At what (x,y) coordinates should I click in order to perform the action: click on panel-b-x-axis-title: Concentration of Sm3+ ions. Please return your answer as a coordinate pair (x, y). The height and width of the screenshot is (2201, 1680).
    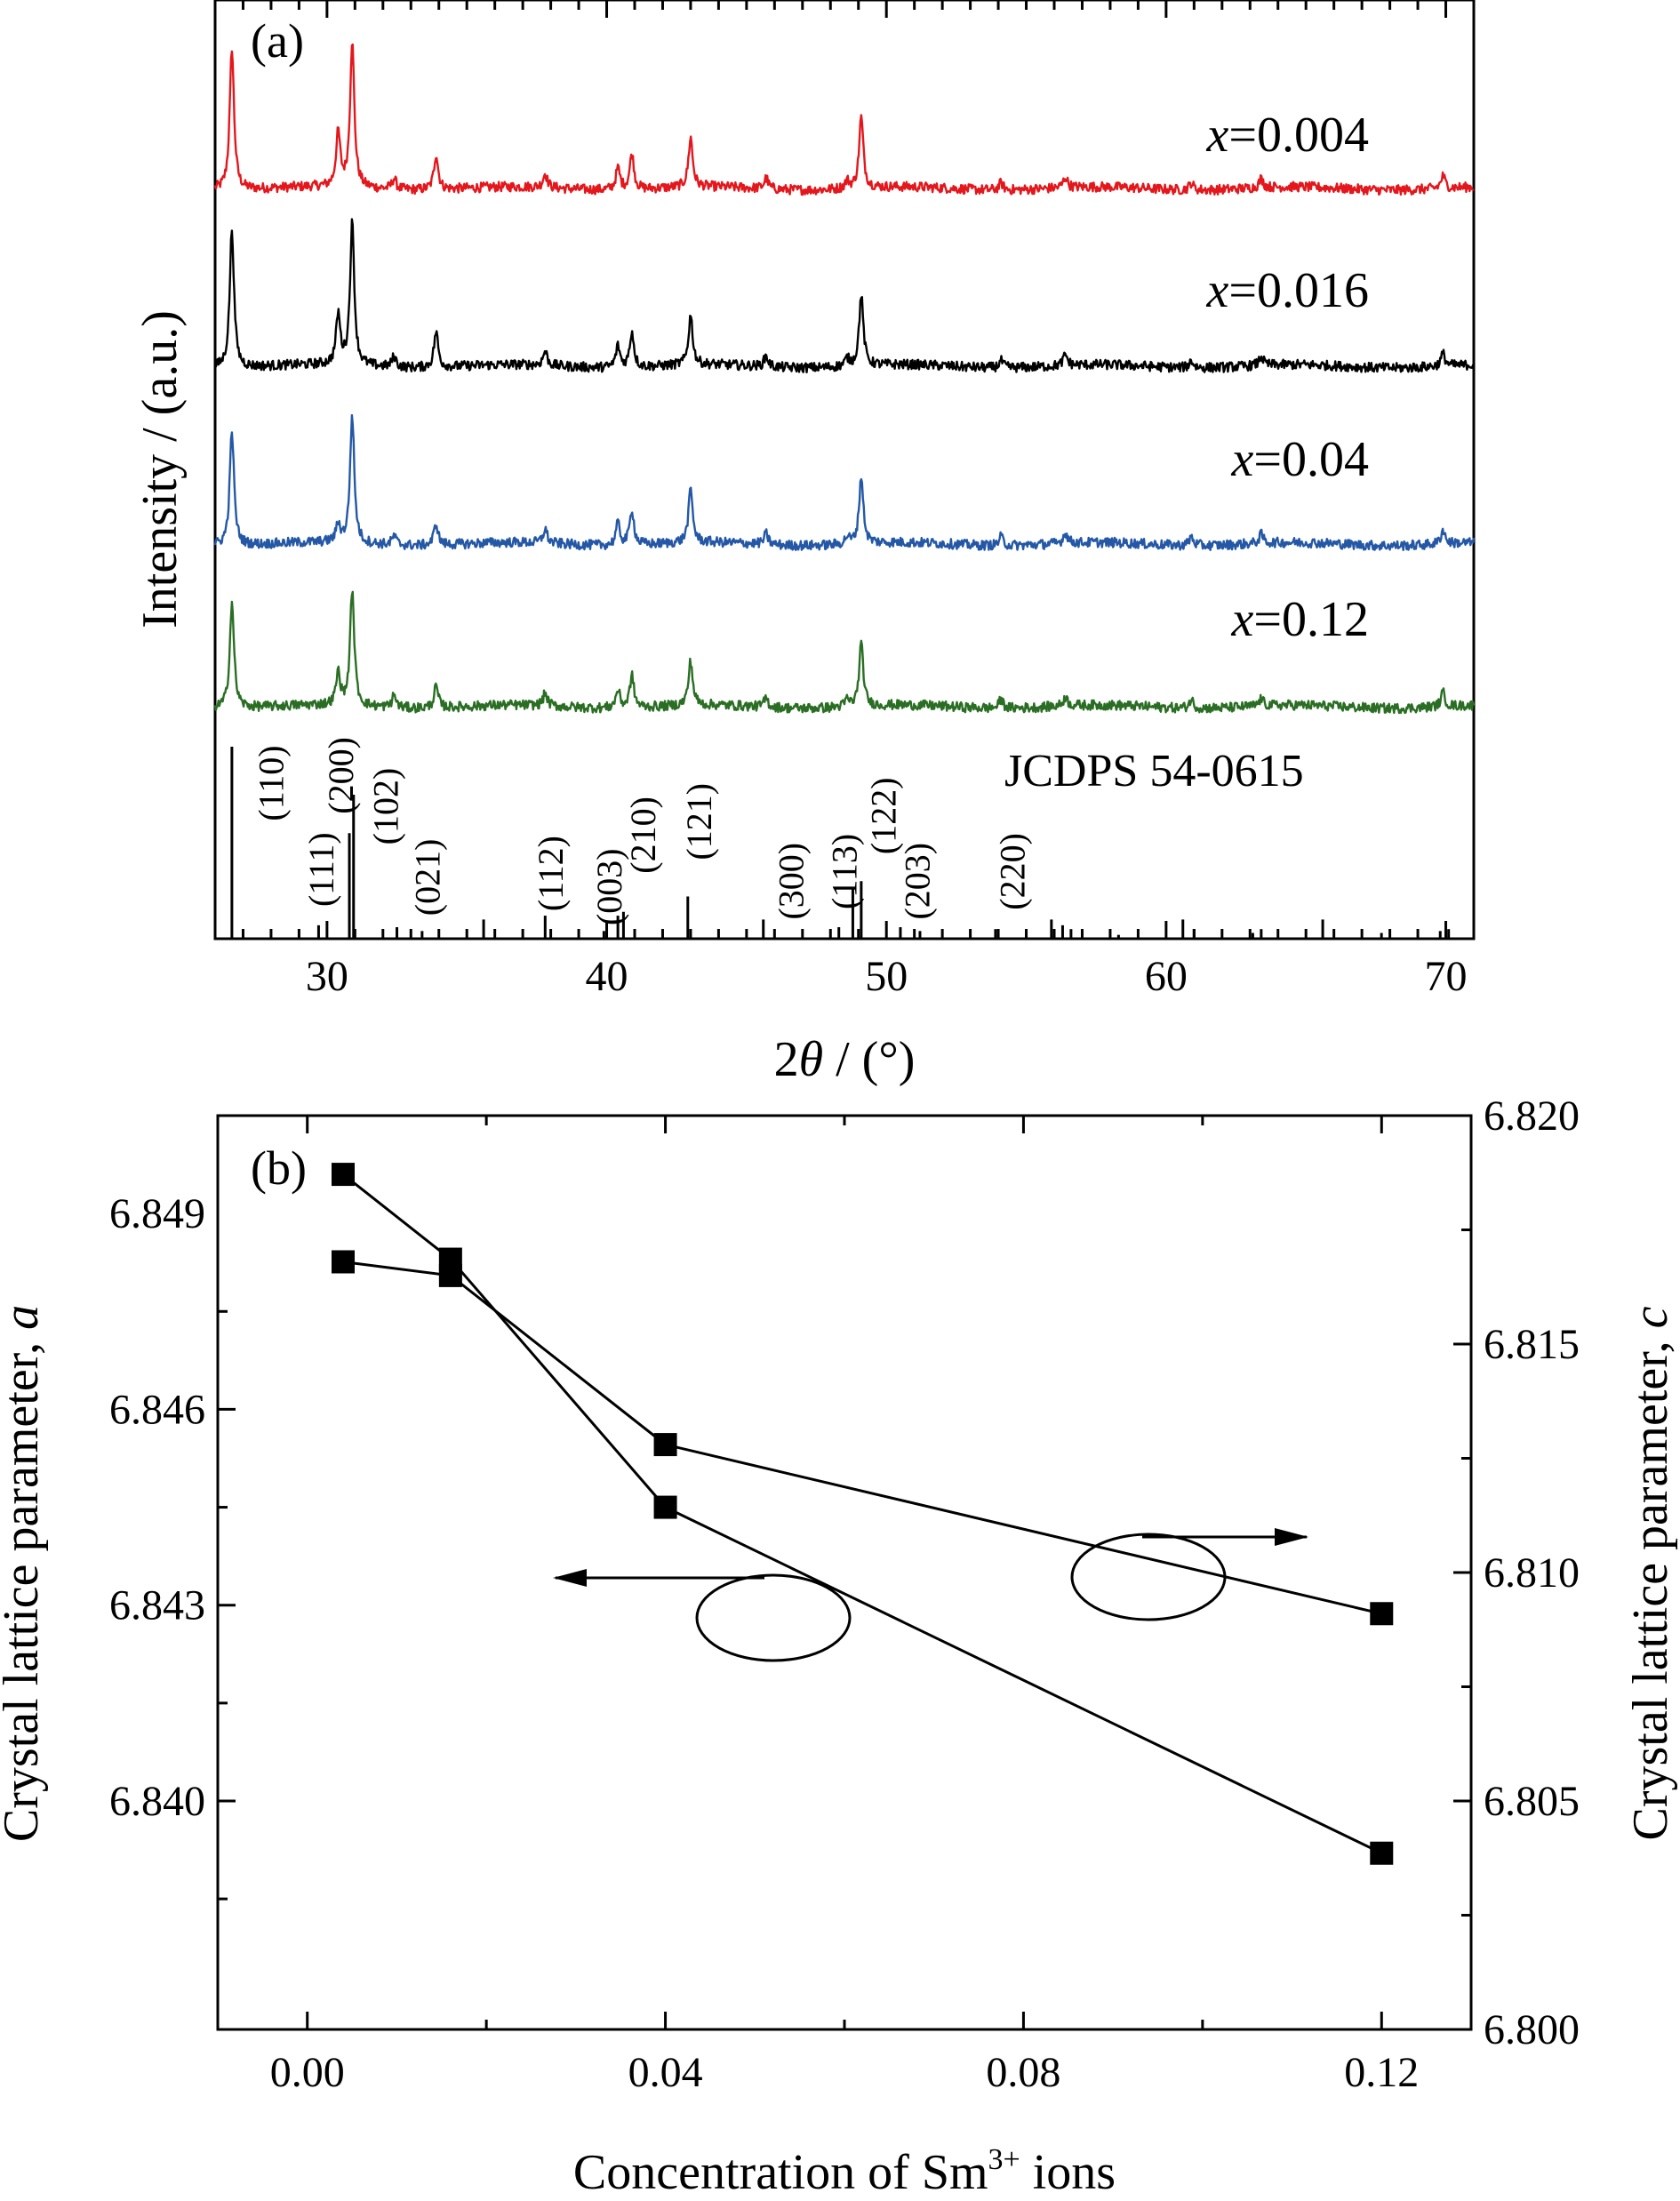
    Looking at the image, I should click on (844, 2172).